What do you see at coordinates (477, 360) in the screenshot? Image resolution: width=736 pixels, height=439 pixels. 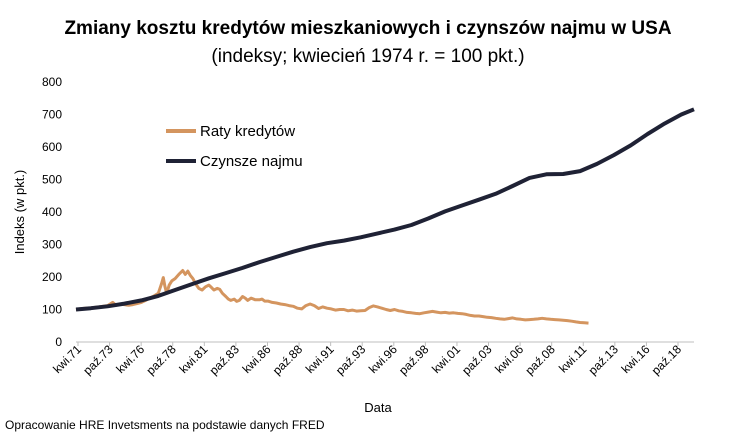 I see `x-tick-label: paź.03` at bounding box center [477, 360].